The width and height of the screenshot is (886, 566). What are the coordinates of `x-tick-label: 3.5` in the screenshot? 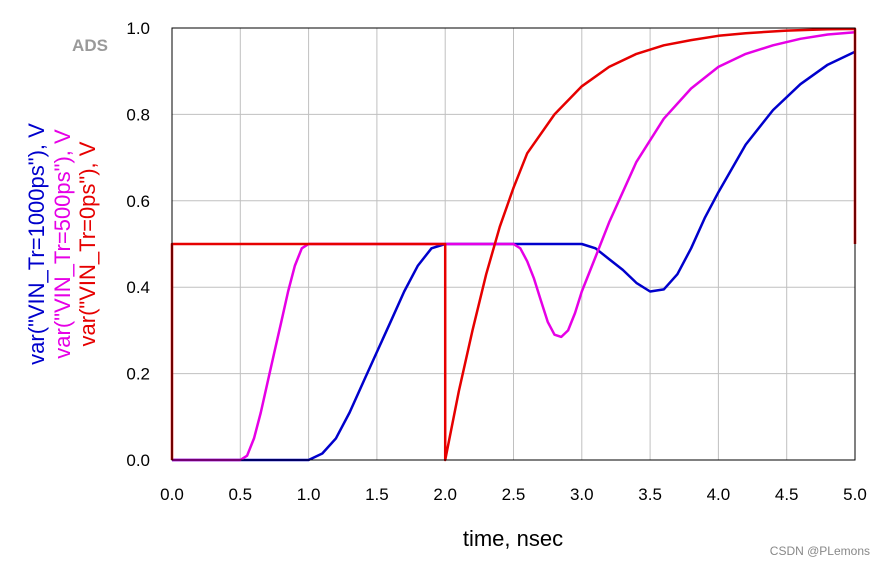 It's located at (650, 494).